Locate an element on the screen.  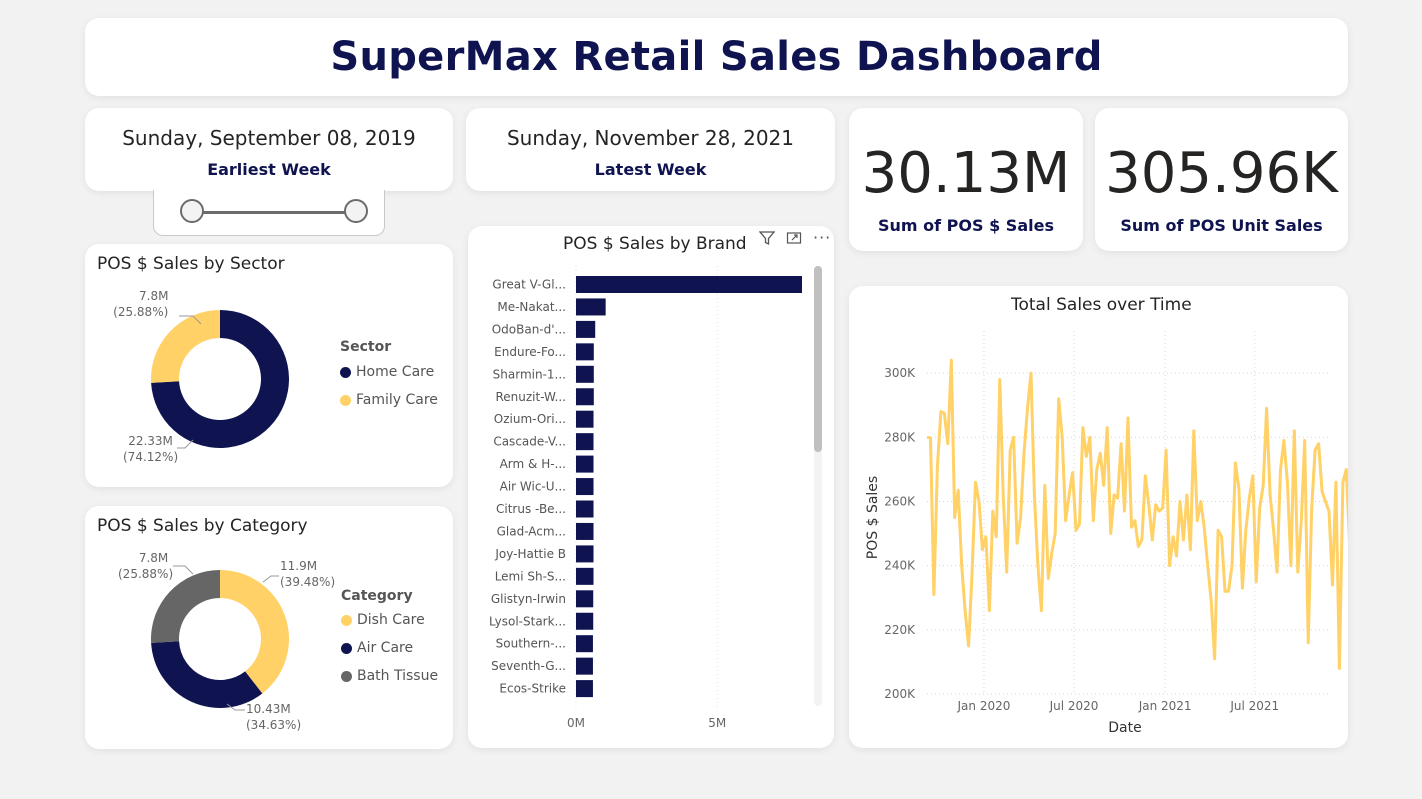
category-label-bath-tissue-pct: (25.88%) is located at coordinates (146, 574).